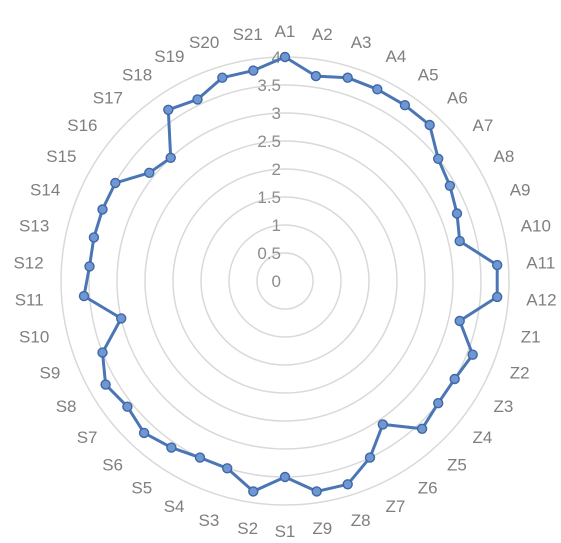  What do you see at coordinates (396, 56) in the screenshot?
I see `category-label: A4` at bounding box center [396, 56].